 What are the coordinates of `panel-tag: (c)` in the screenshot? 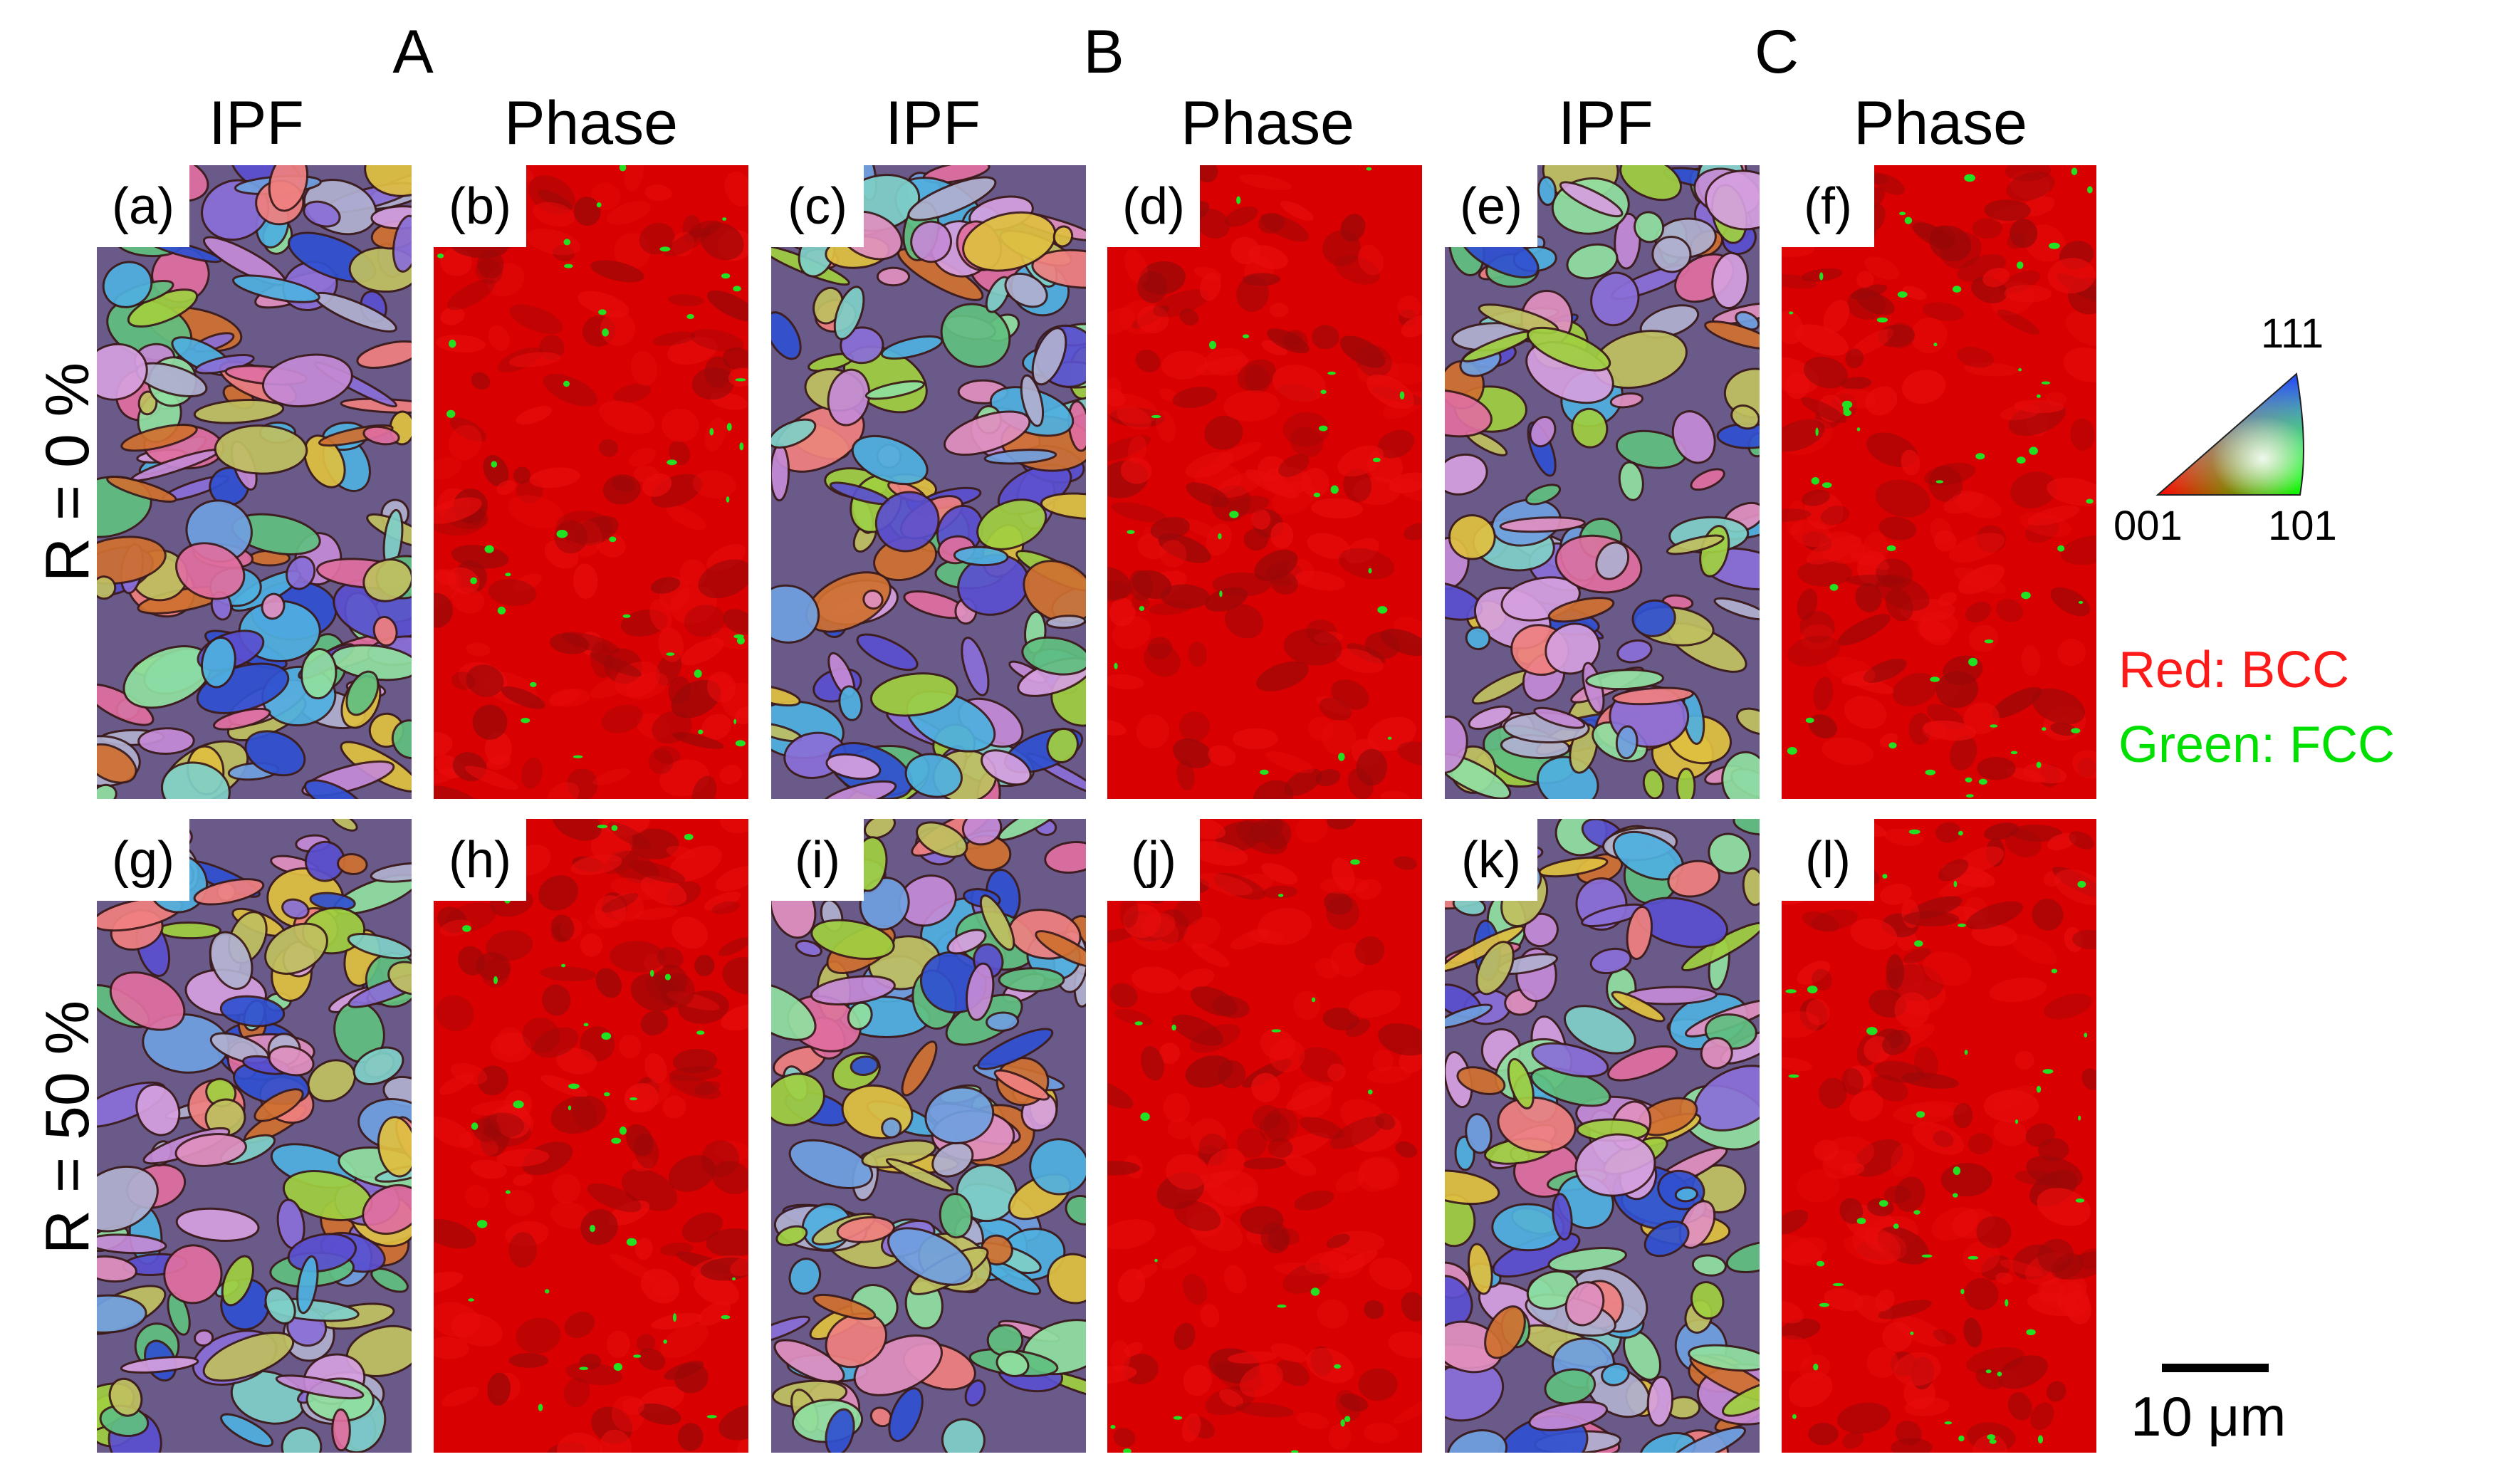 It's located at (818, 206).